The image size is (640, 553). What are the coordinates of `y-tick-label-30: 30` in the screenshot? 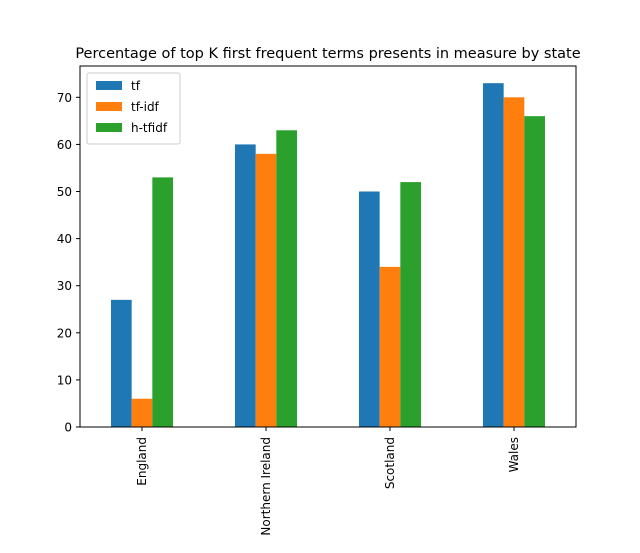 It's located at (64, 286).